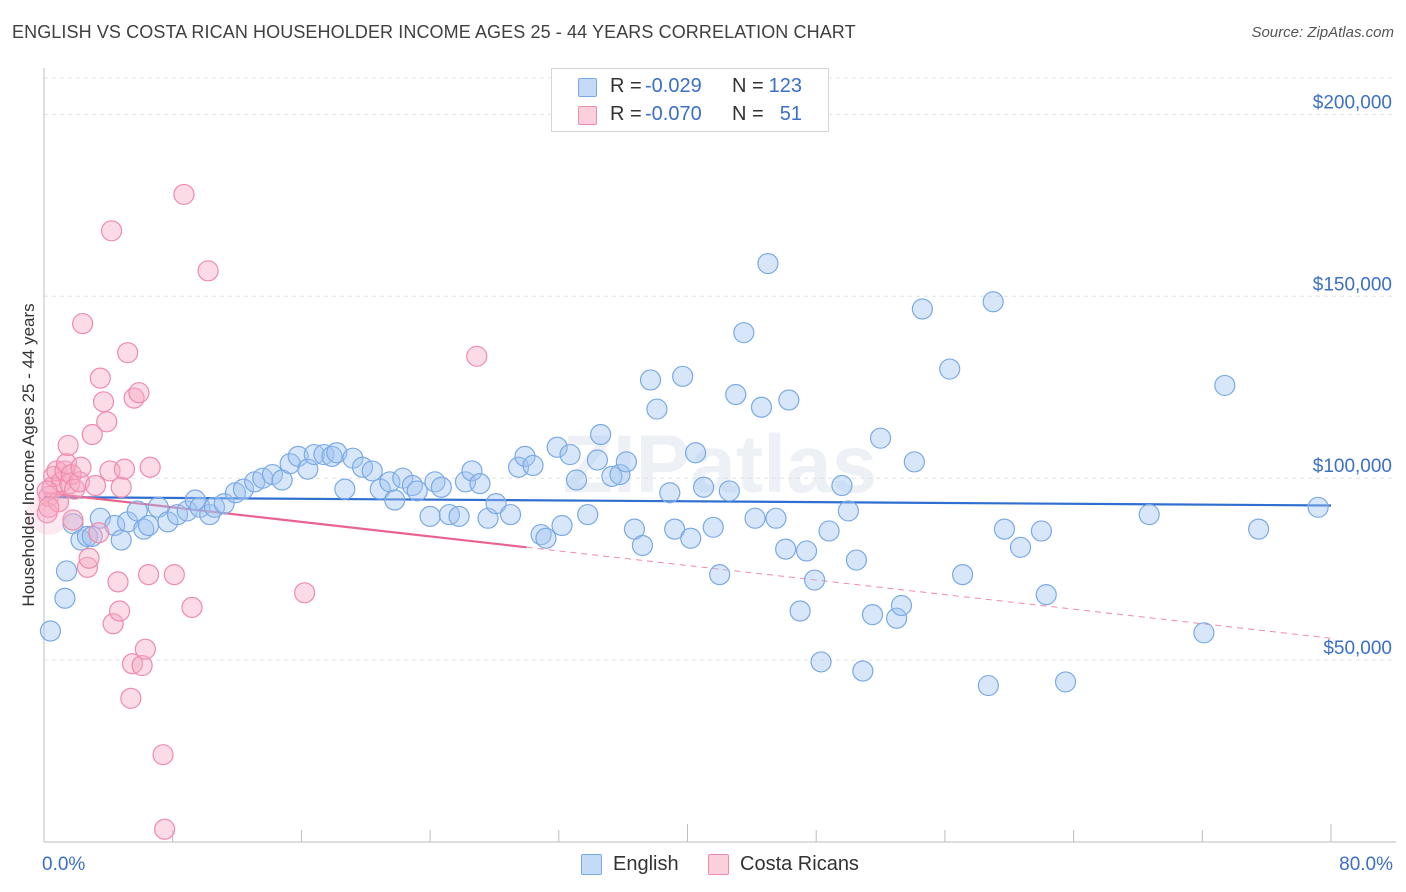  Describe the element at coordinates (626, 114) in the screenshot. I see `r-label: R =` at that location.